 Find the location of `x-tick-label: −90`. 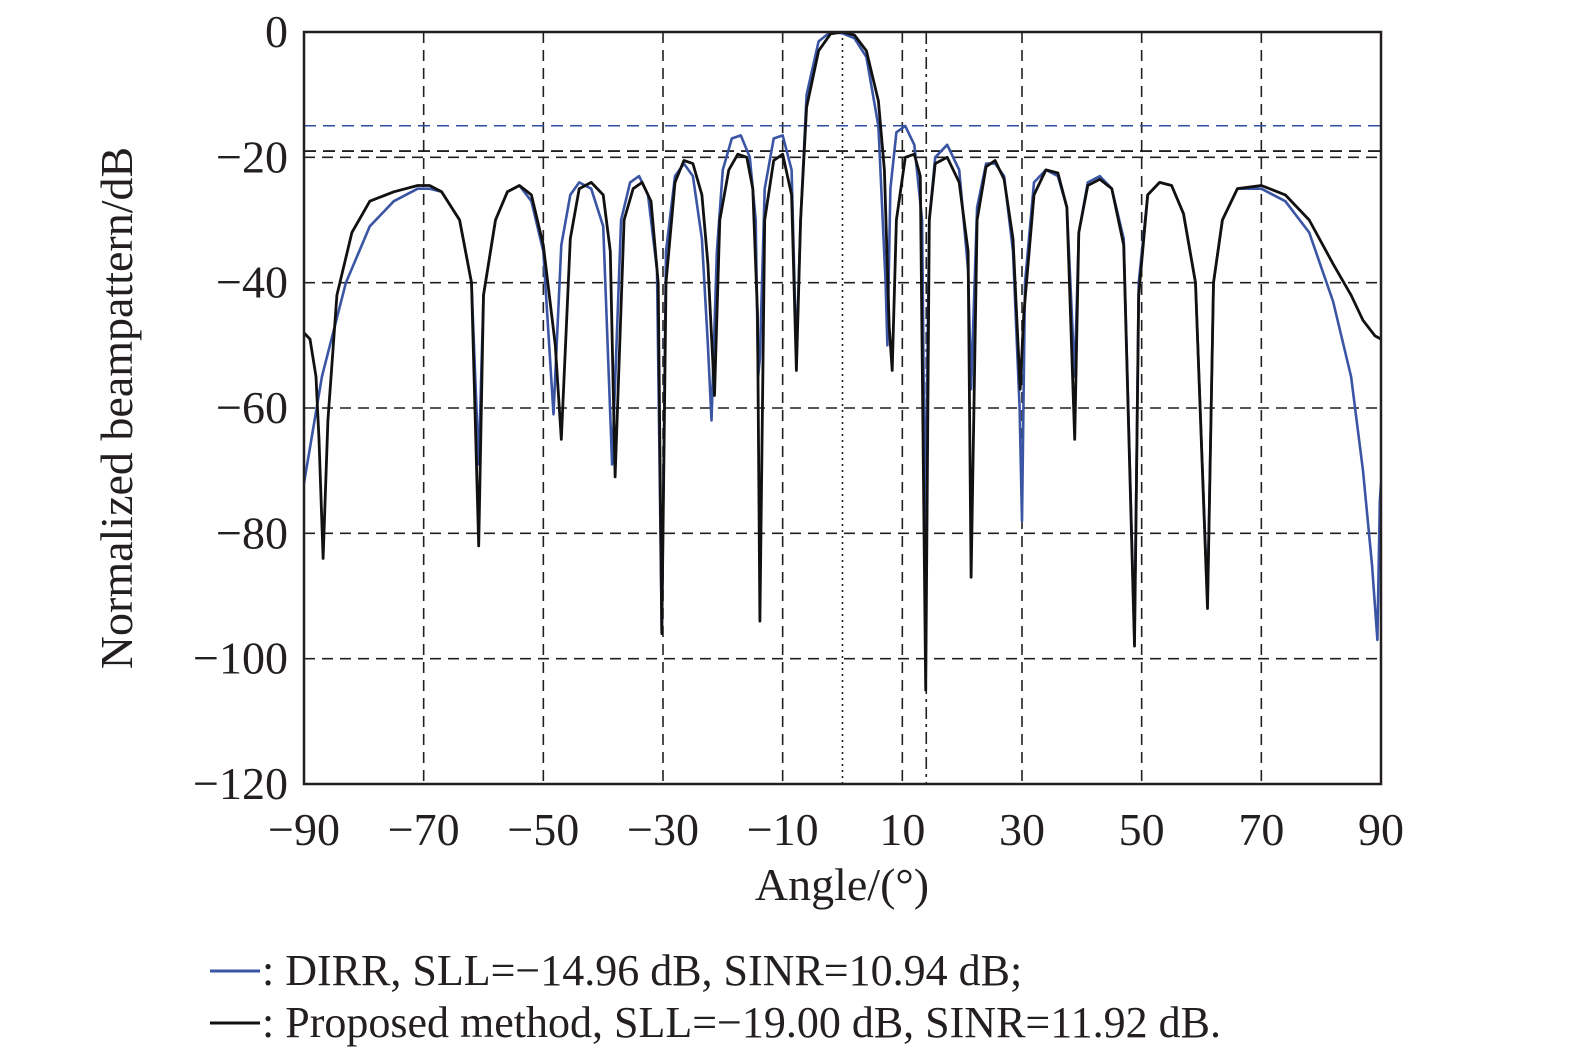

x-tick-label: −90 is located at coordinates (304, 829).